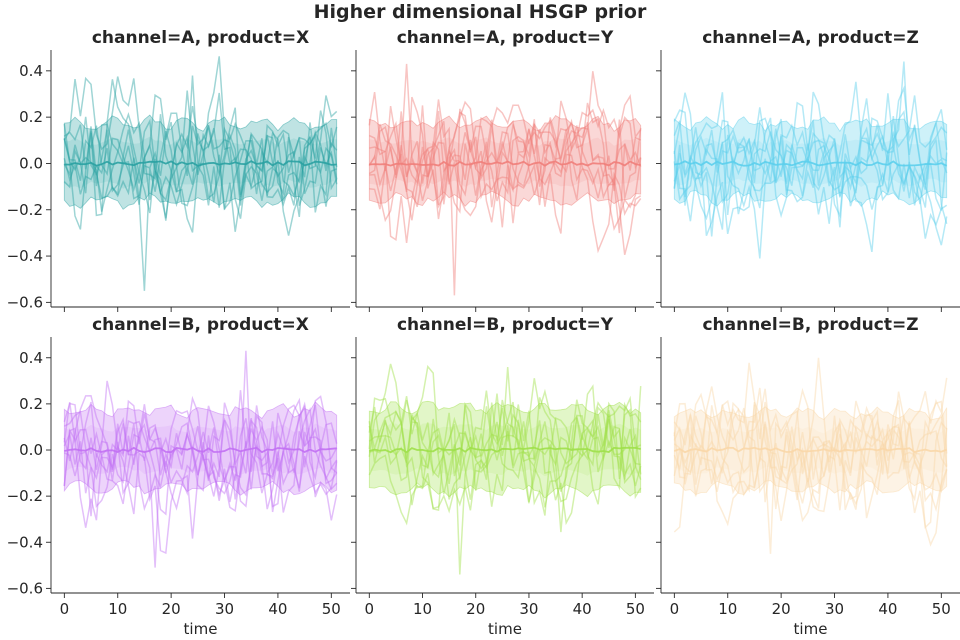 Image resolution: width=960 pixels, height=640 pixels. I want to click on panel: channel=A, product=Y, so click(502, 170).